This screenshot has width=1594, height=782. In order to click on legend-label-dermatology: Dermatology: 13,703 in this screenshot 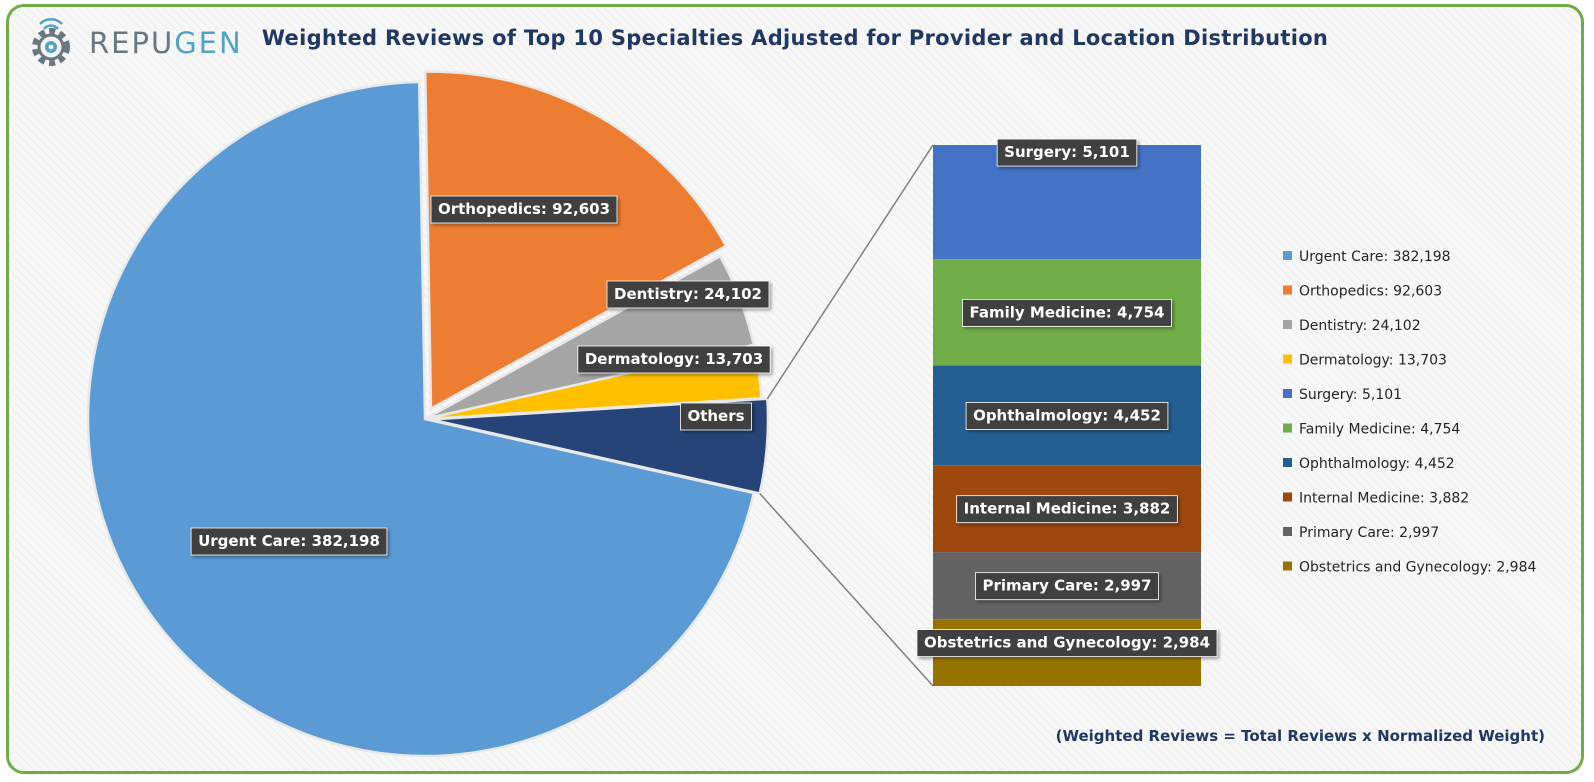, I will do `click(1373, 361)`.